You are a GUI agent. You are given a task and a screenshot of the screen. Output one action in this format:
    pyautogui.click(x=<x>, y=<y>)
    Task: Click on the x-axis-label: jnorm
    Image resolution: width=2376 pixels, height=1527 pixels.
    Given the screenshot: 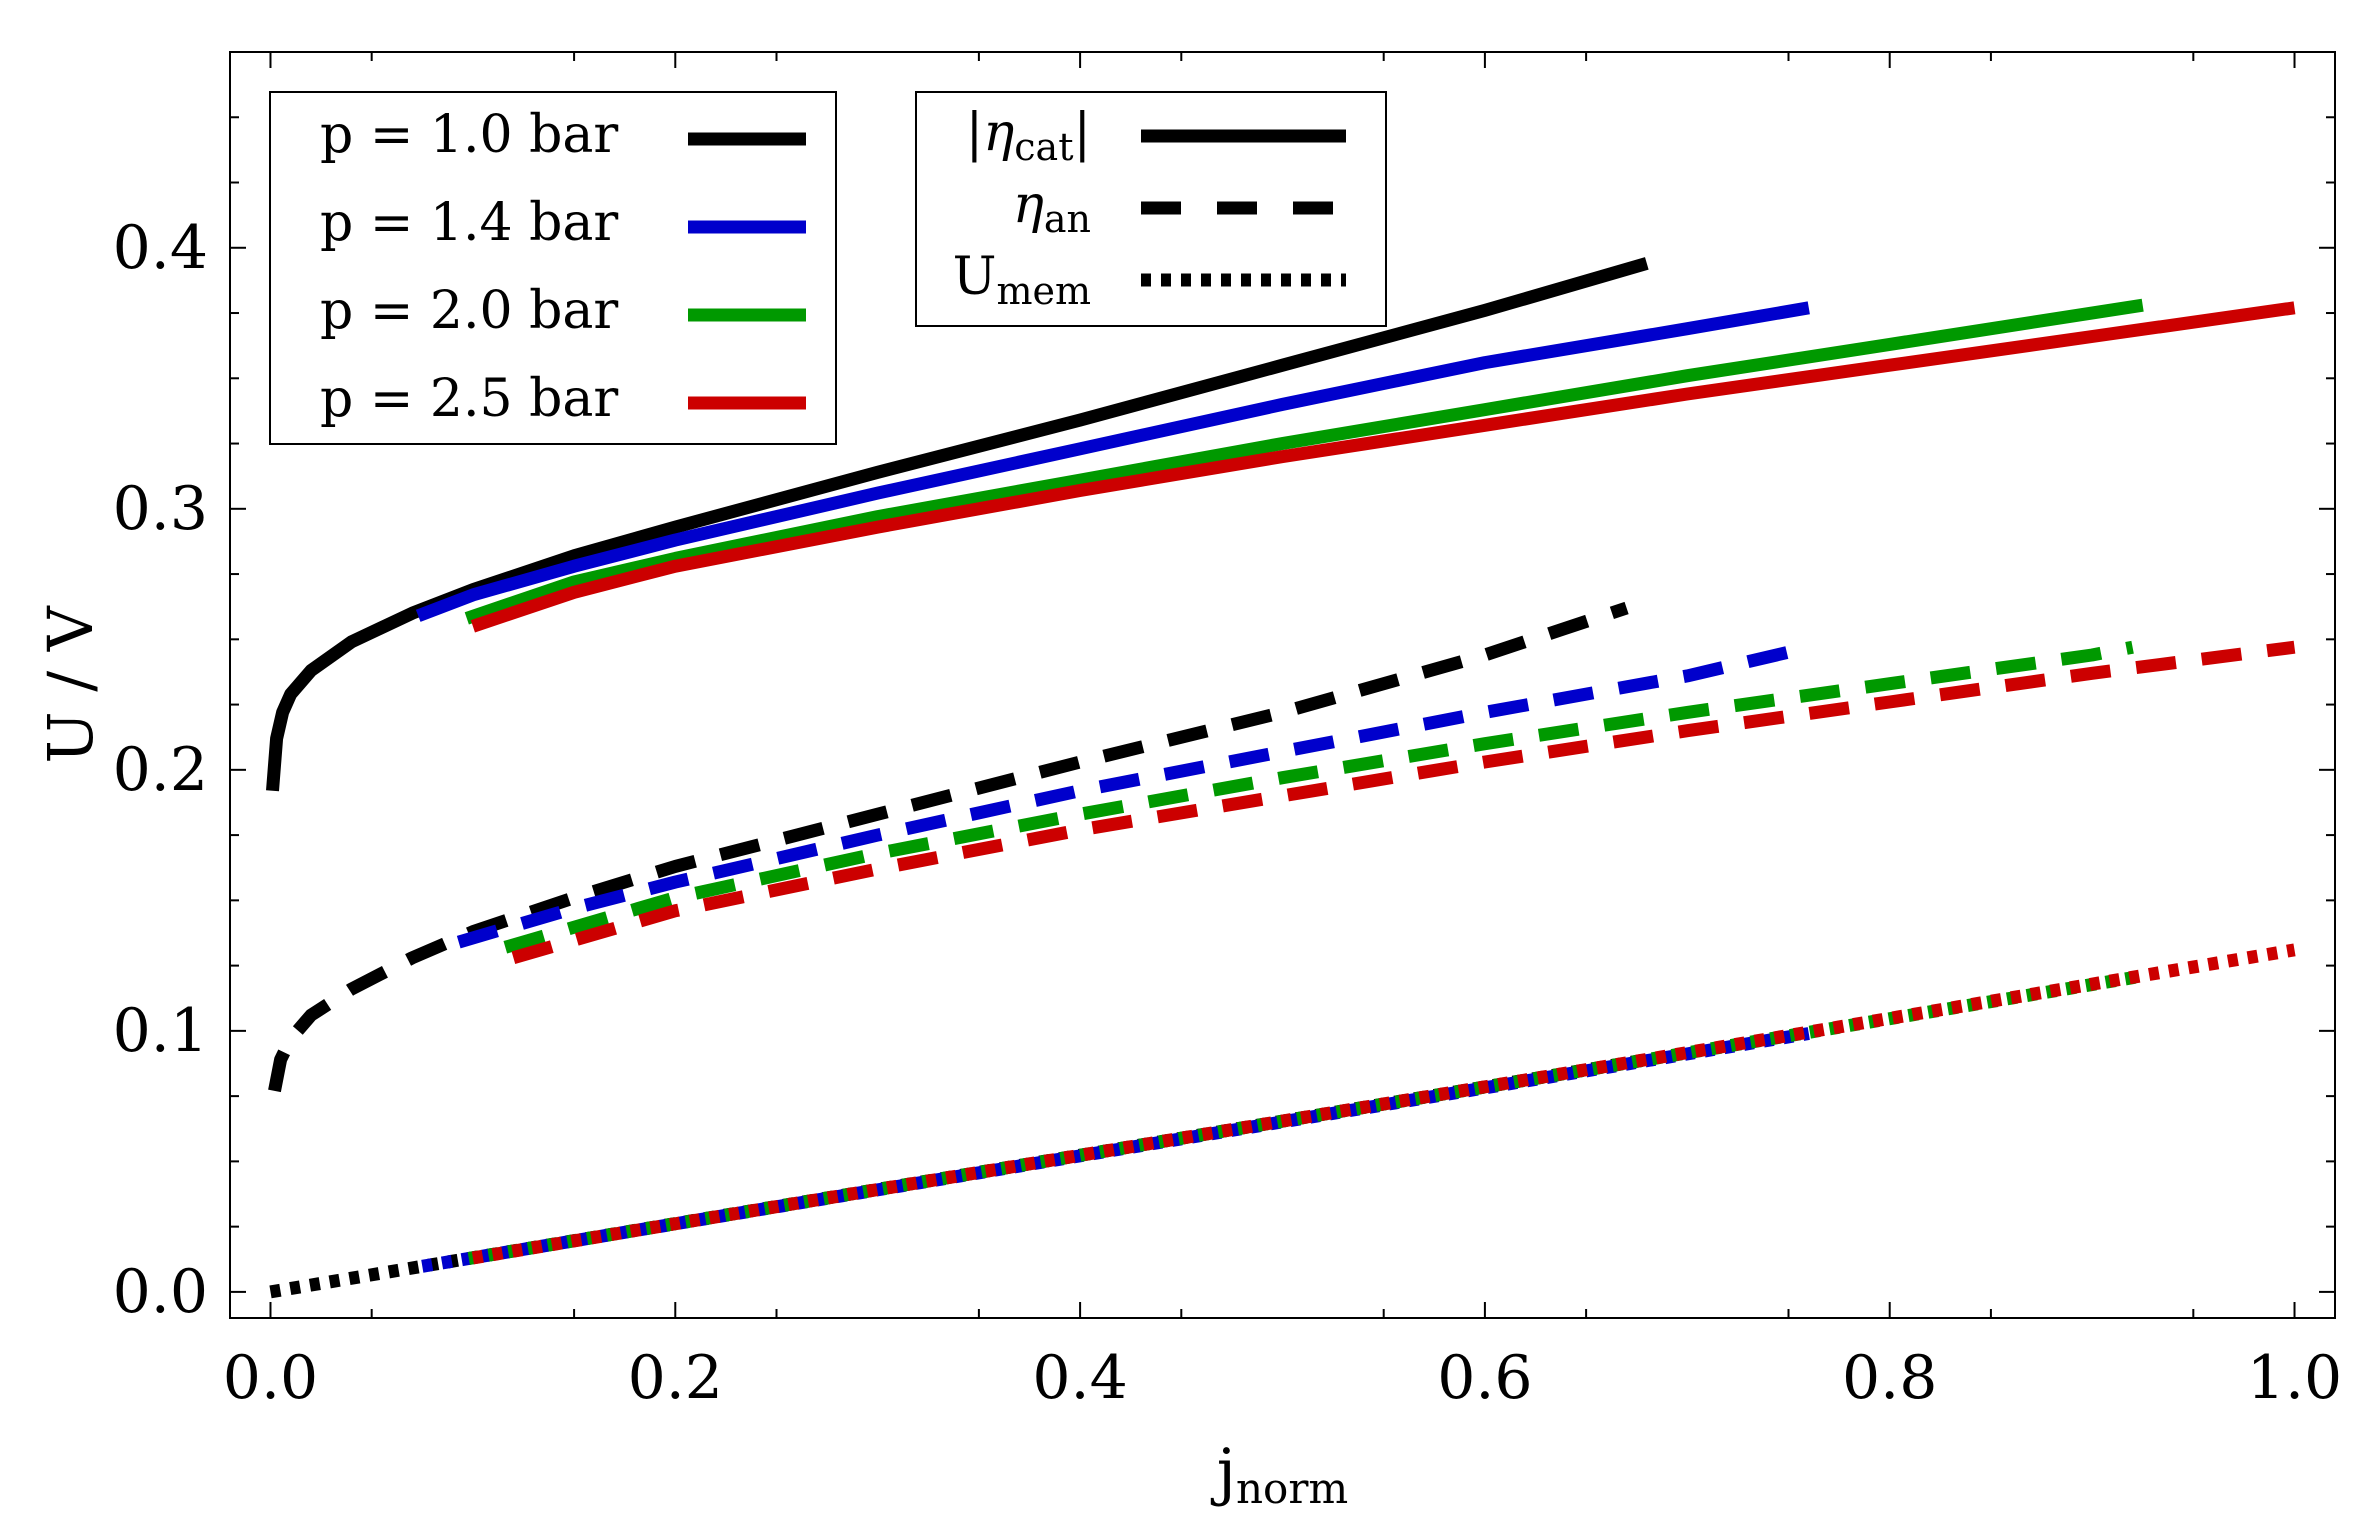 What is the action you would take?
    pyautogui.click(x=1279, y=1474)
    